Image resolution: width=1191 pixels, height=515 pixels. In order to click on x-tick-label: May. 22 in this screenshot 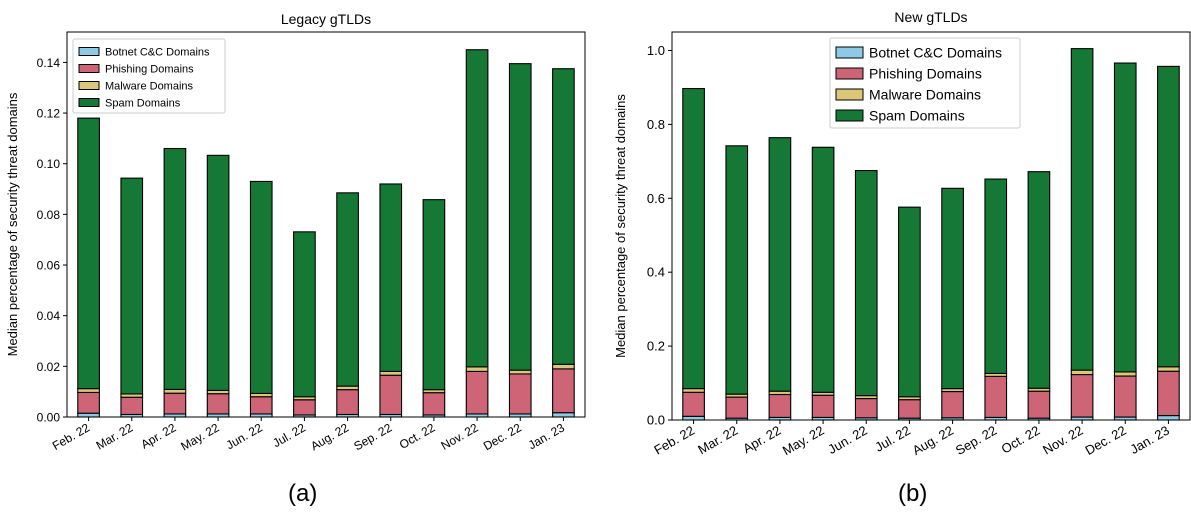, I will do `click(803, 441)`.